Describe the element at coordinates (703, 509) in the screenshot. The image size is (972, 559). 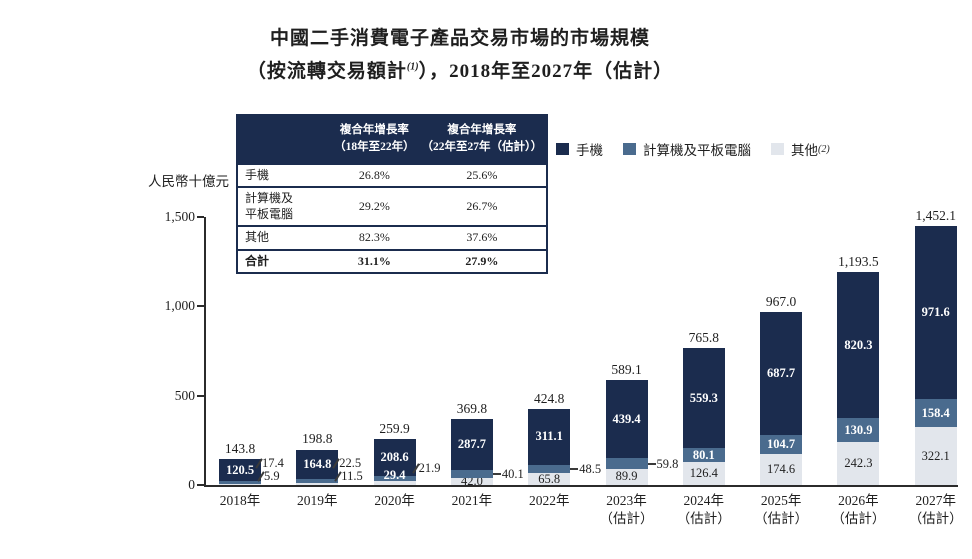
I see `x-axis-label: 2024年 （估計）` at that location.